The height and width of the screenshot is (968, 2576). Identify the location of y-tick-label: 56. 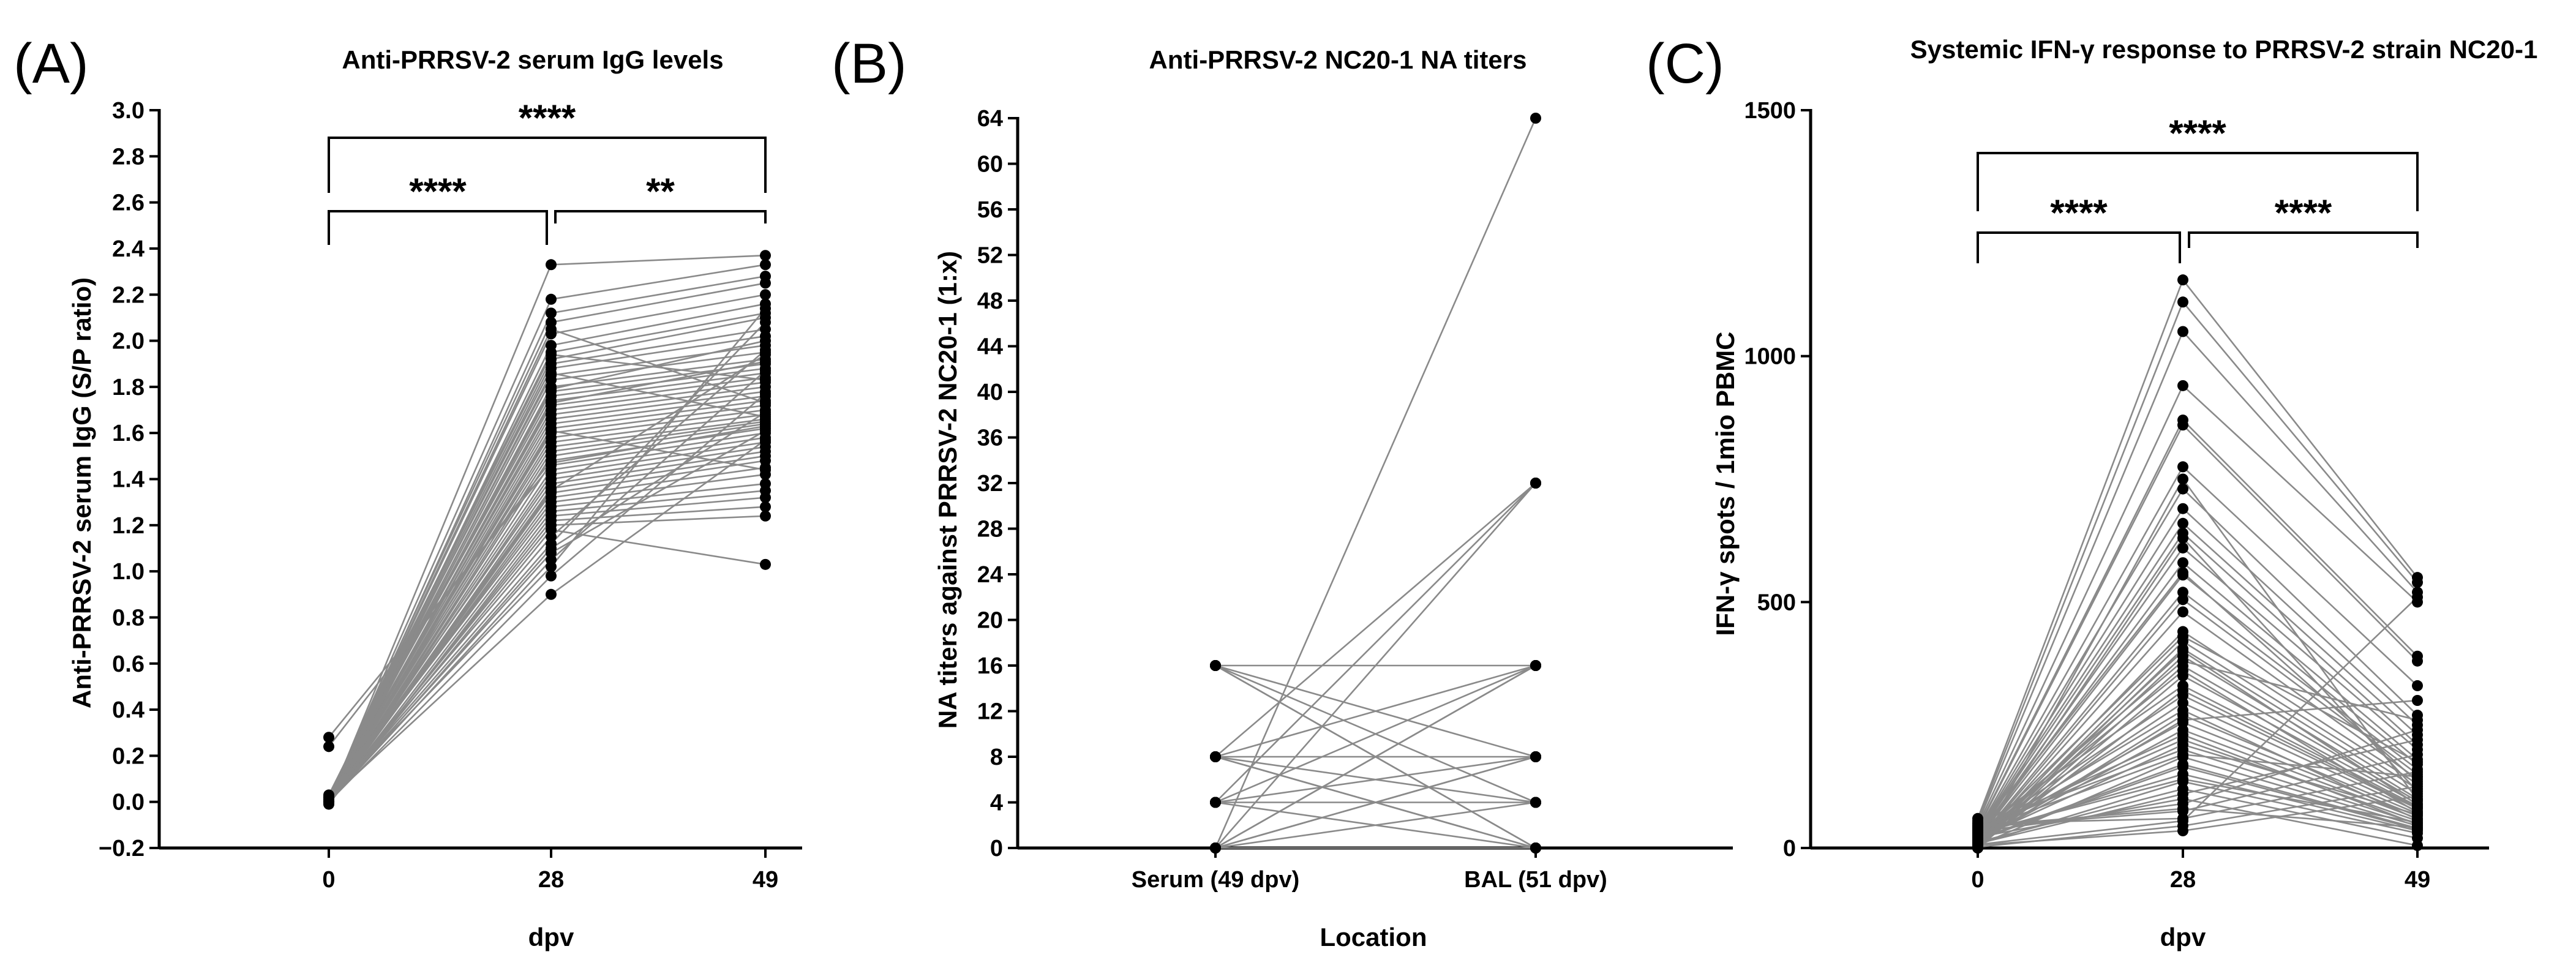
(990, 210).